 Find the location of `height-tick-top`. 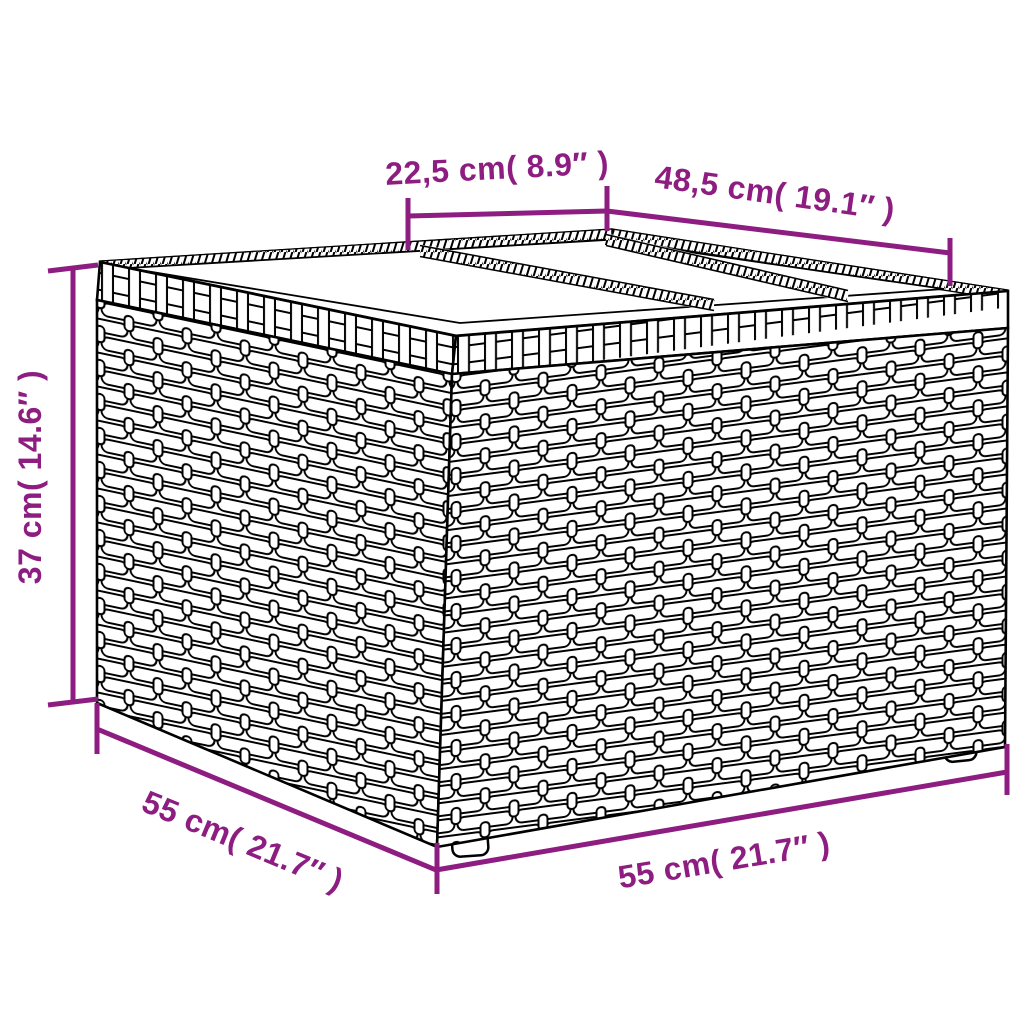

height-tick-top is located at coordinates (73, 268).